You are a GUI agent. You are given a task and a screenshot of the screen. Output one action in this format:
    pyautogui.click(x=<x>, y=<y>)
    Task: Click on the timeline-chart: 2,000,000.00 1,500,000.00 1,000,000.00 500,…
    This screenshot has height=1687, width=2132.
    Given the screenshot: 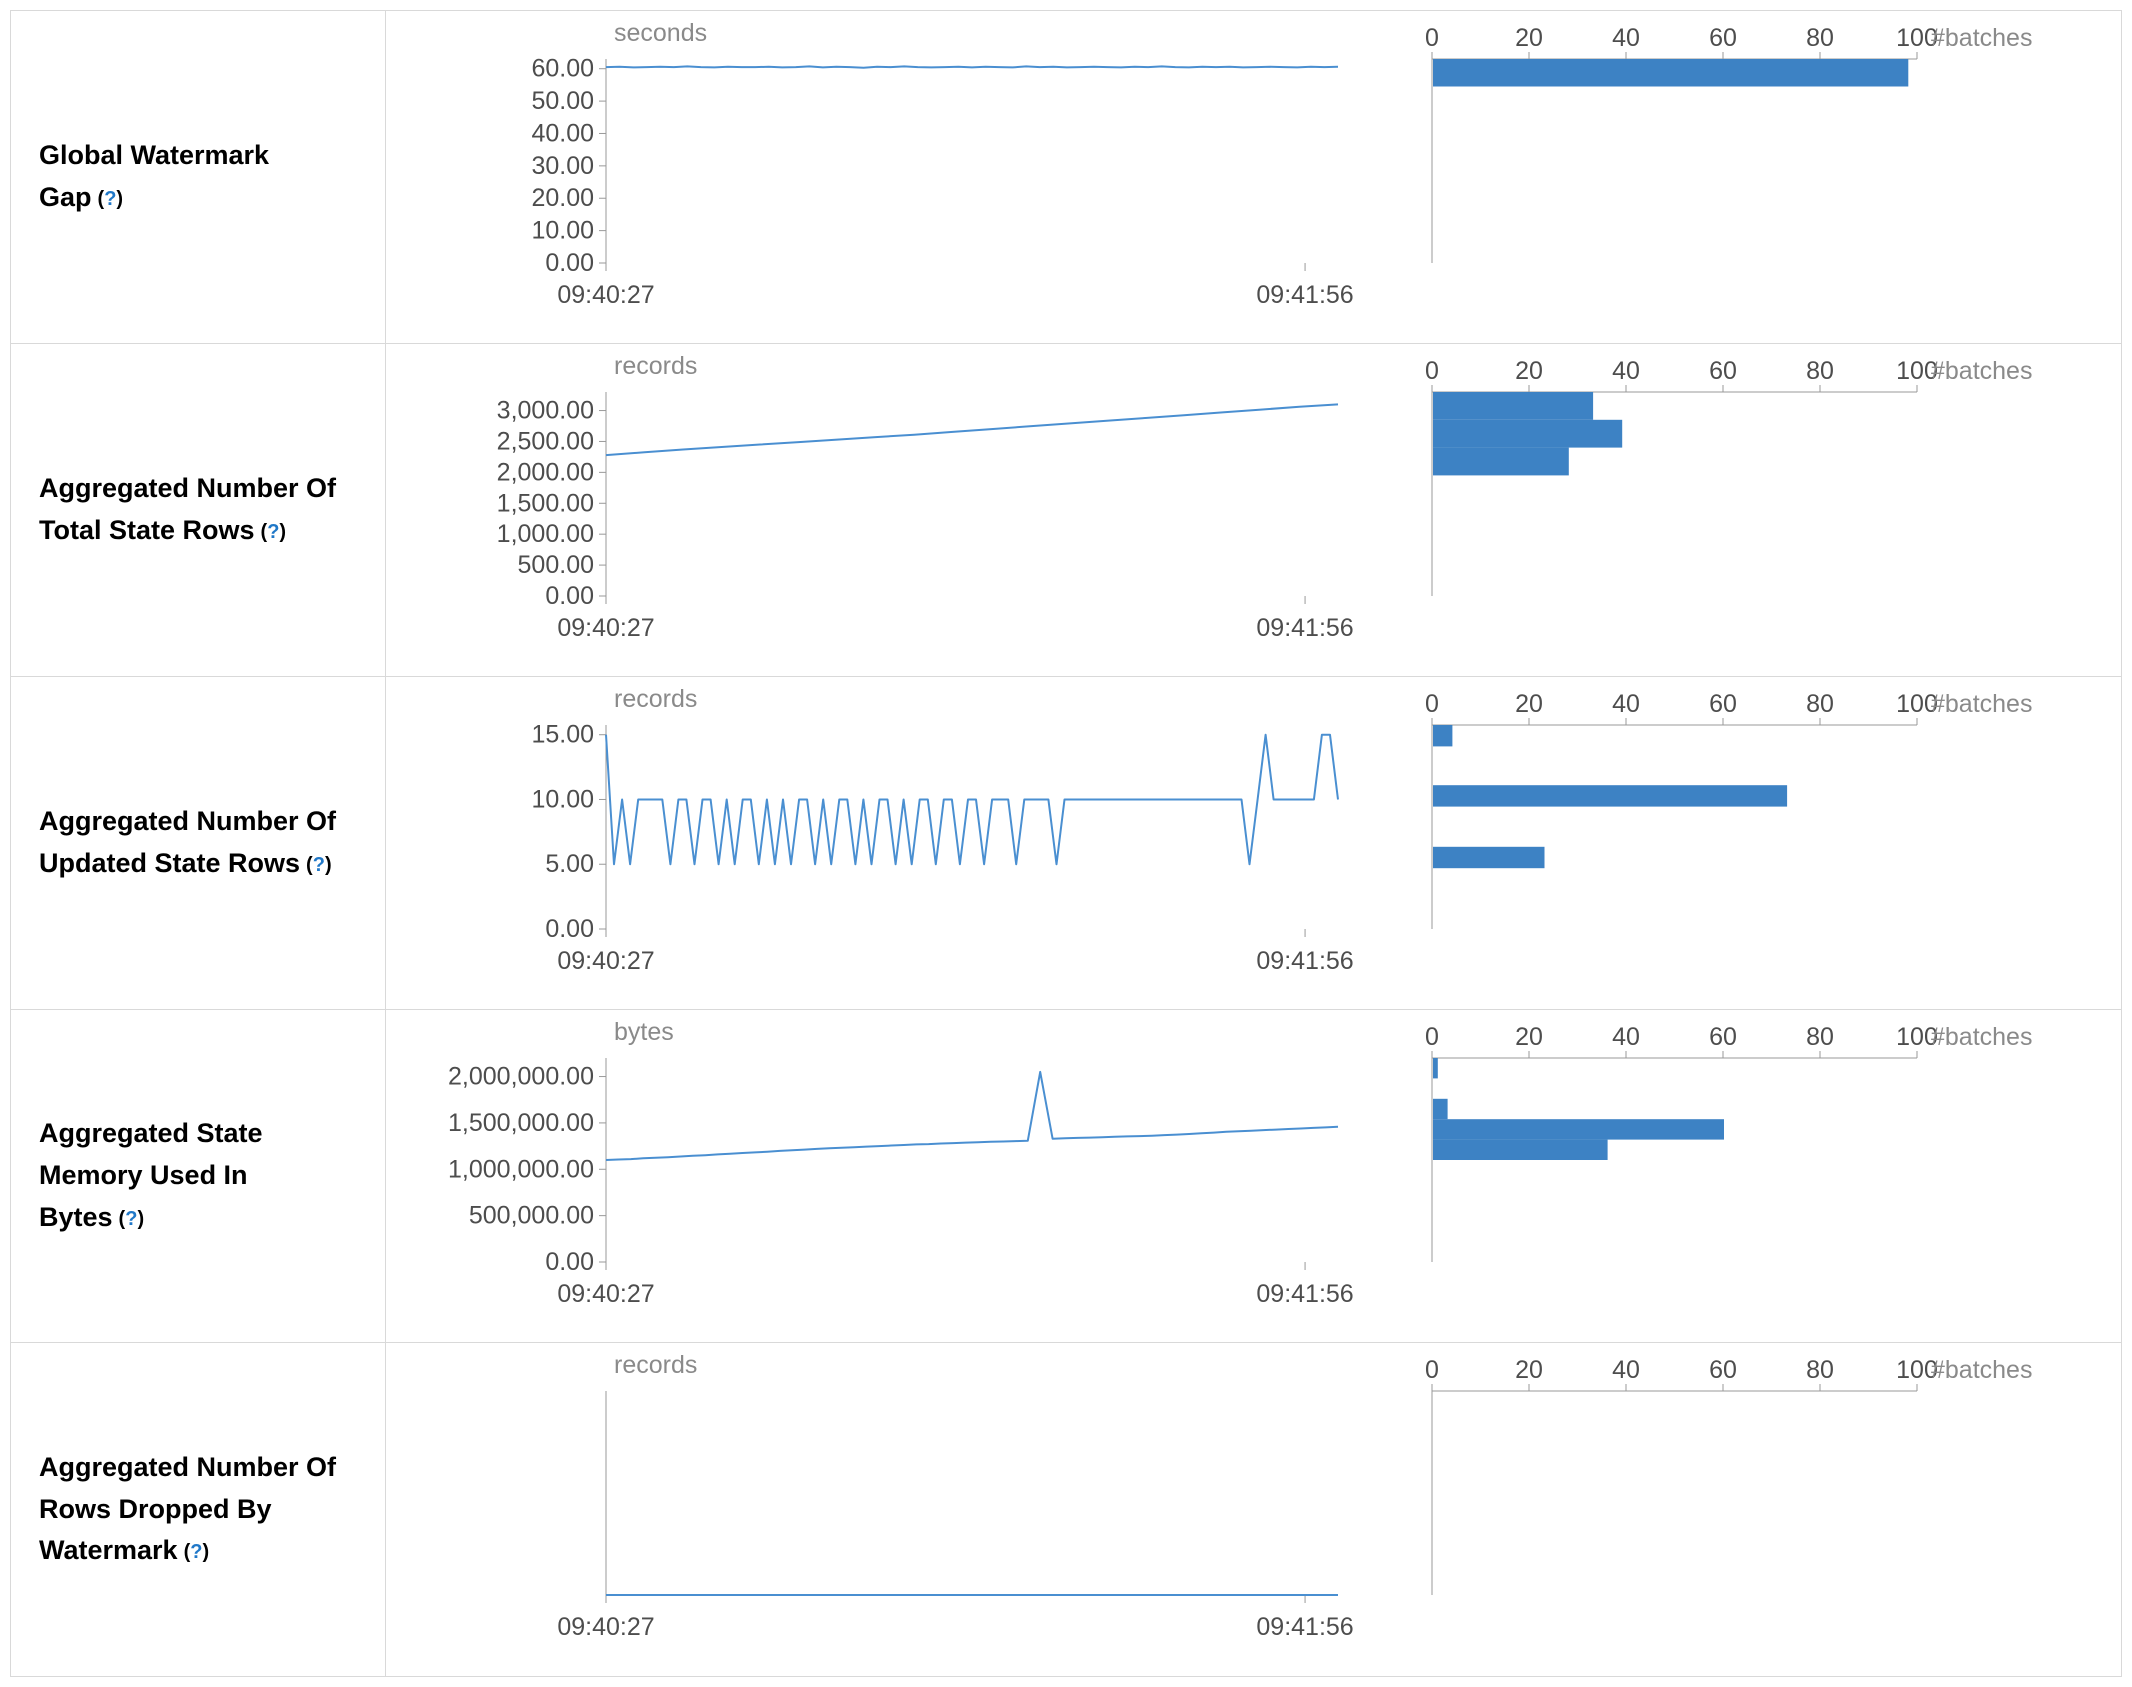 What is the action you would take?
    pyautogui.click(x=901, y=1163)
    